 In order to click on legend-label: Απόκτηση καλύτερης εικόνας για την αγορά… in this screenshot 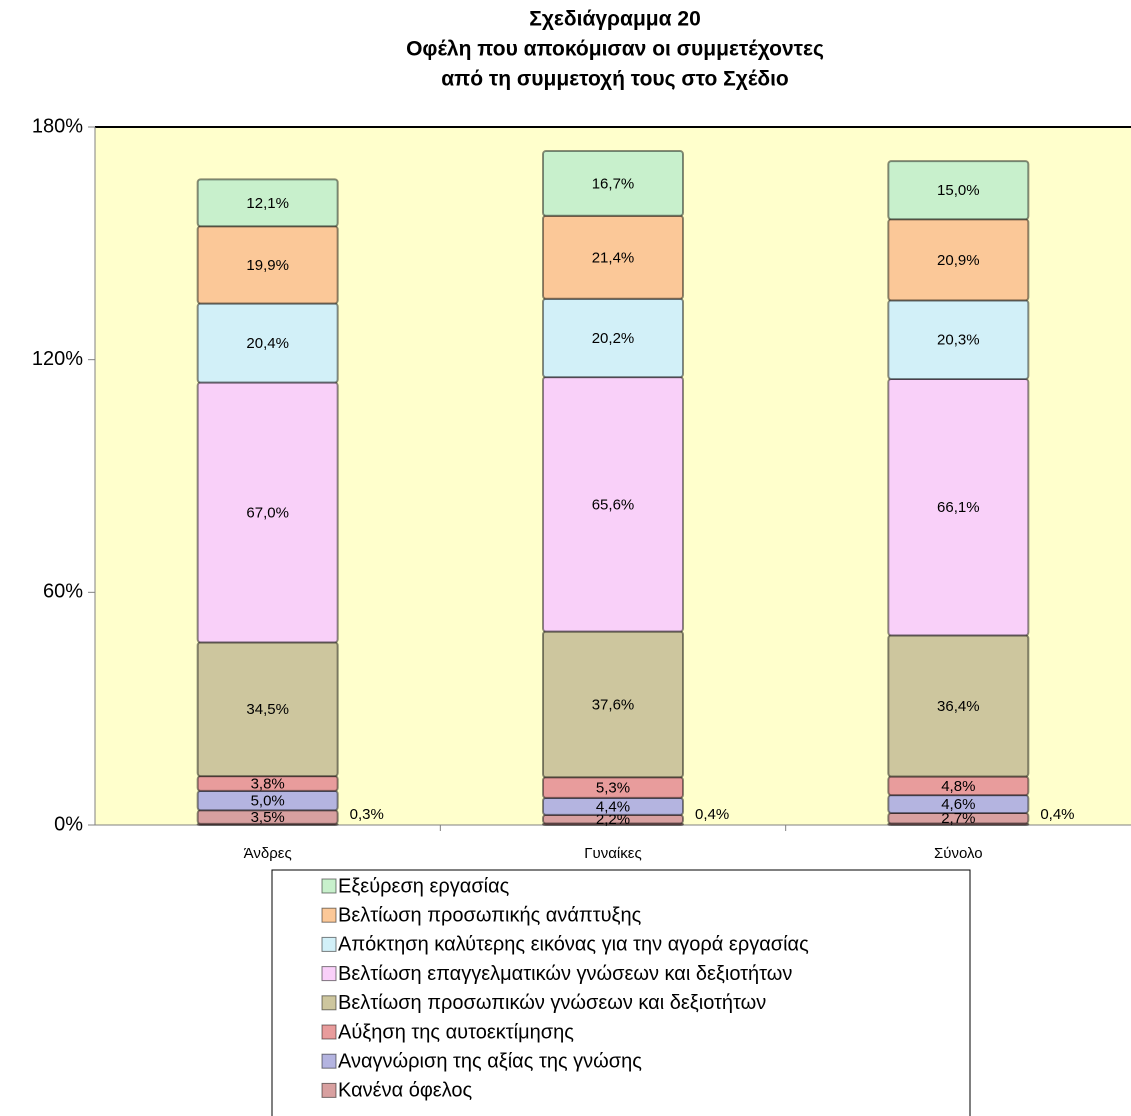, I will do `click(573, 945)`.